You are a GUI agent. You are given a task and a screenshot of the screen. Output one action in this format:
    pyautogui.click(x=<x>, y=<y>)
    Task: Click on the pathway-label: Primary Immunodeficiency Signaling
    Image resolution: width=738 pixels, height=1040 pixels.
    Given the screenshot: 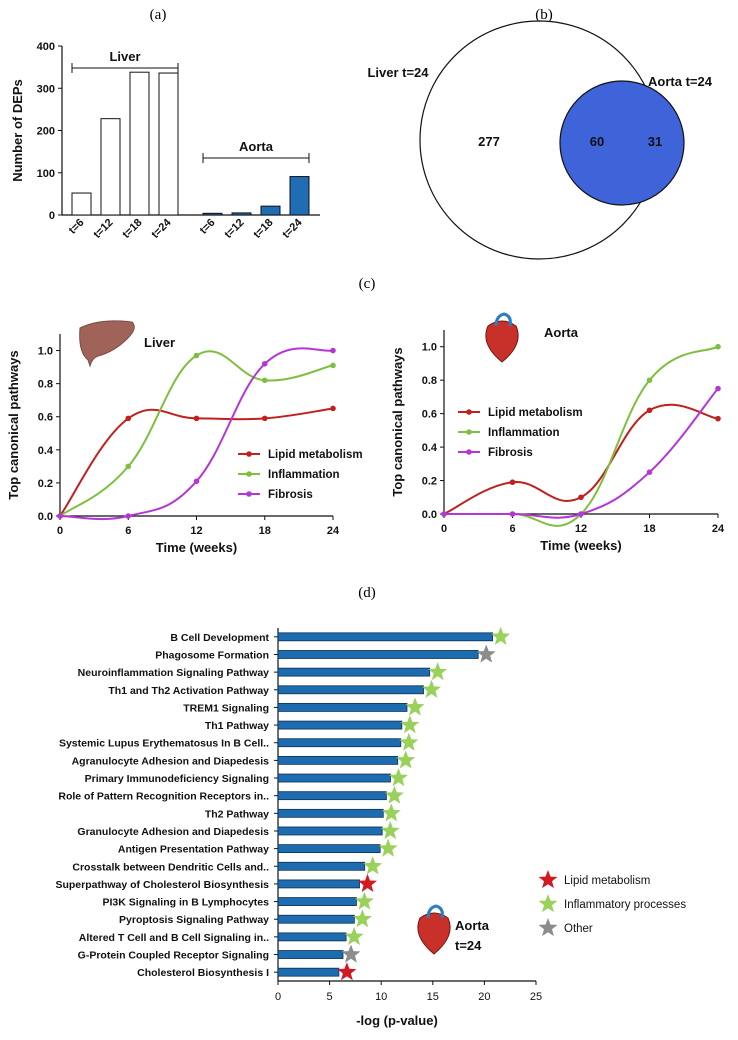 What is the action you would take?
    pyautogui.click(x=177, y=779)
    